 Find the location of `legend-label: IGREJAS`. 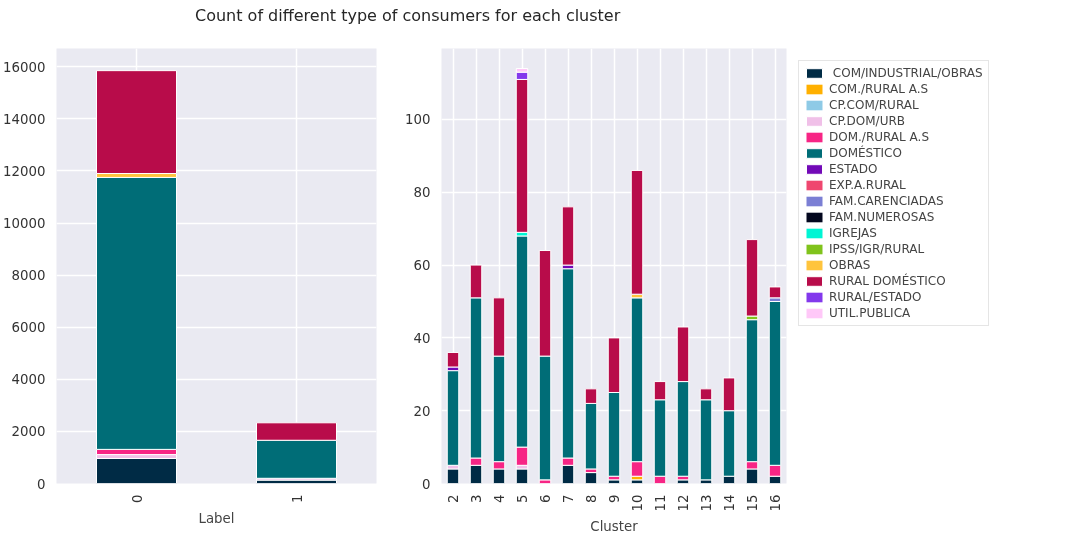

legend-label: IGREJAS is located at coordinates (853, 233).